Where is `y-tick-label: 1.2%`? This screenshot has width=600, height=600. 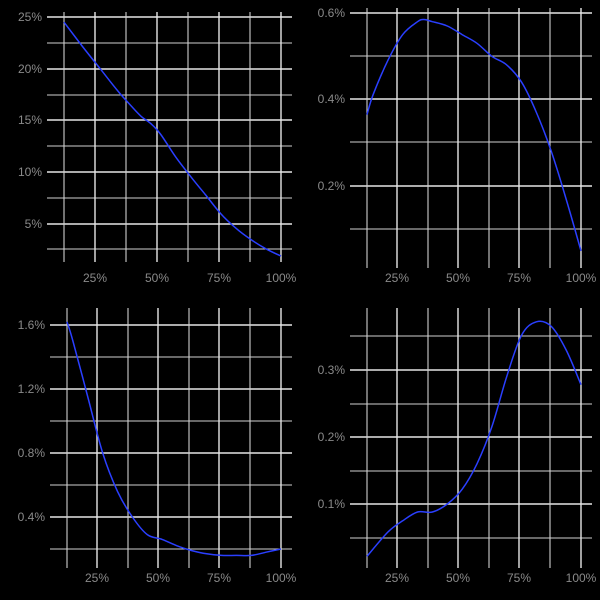 y-tick-label: 1.2% is located at coordinates (32, 389).